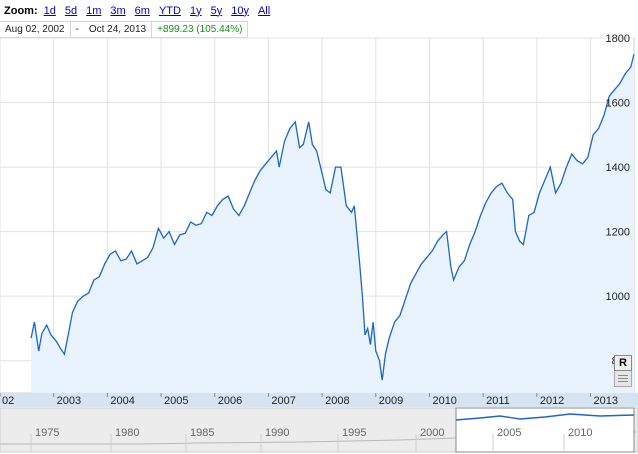  Describe the element at coordinates (230, 401) in the screenshot. I see `x-tick-label: 2006` at that location.